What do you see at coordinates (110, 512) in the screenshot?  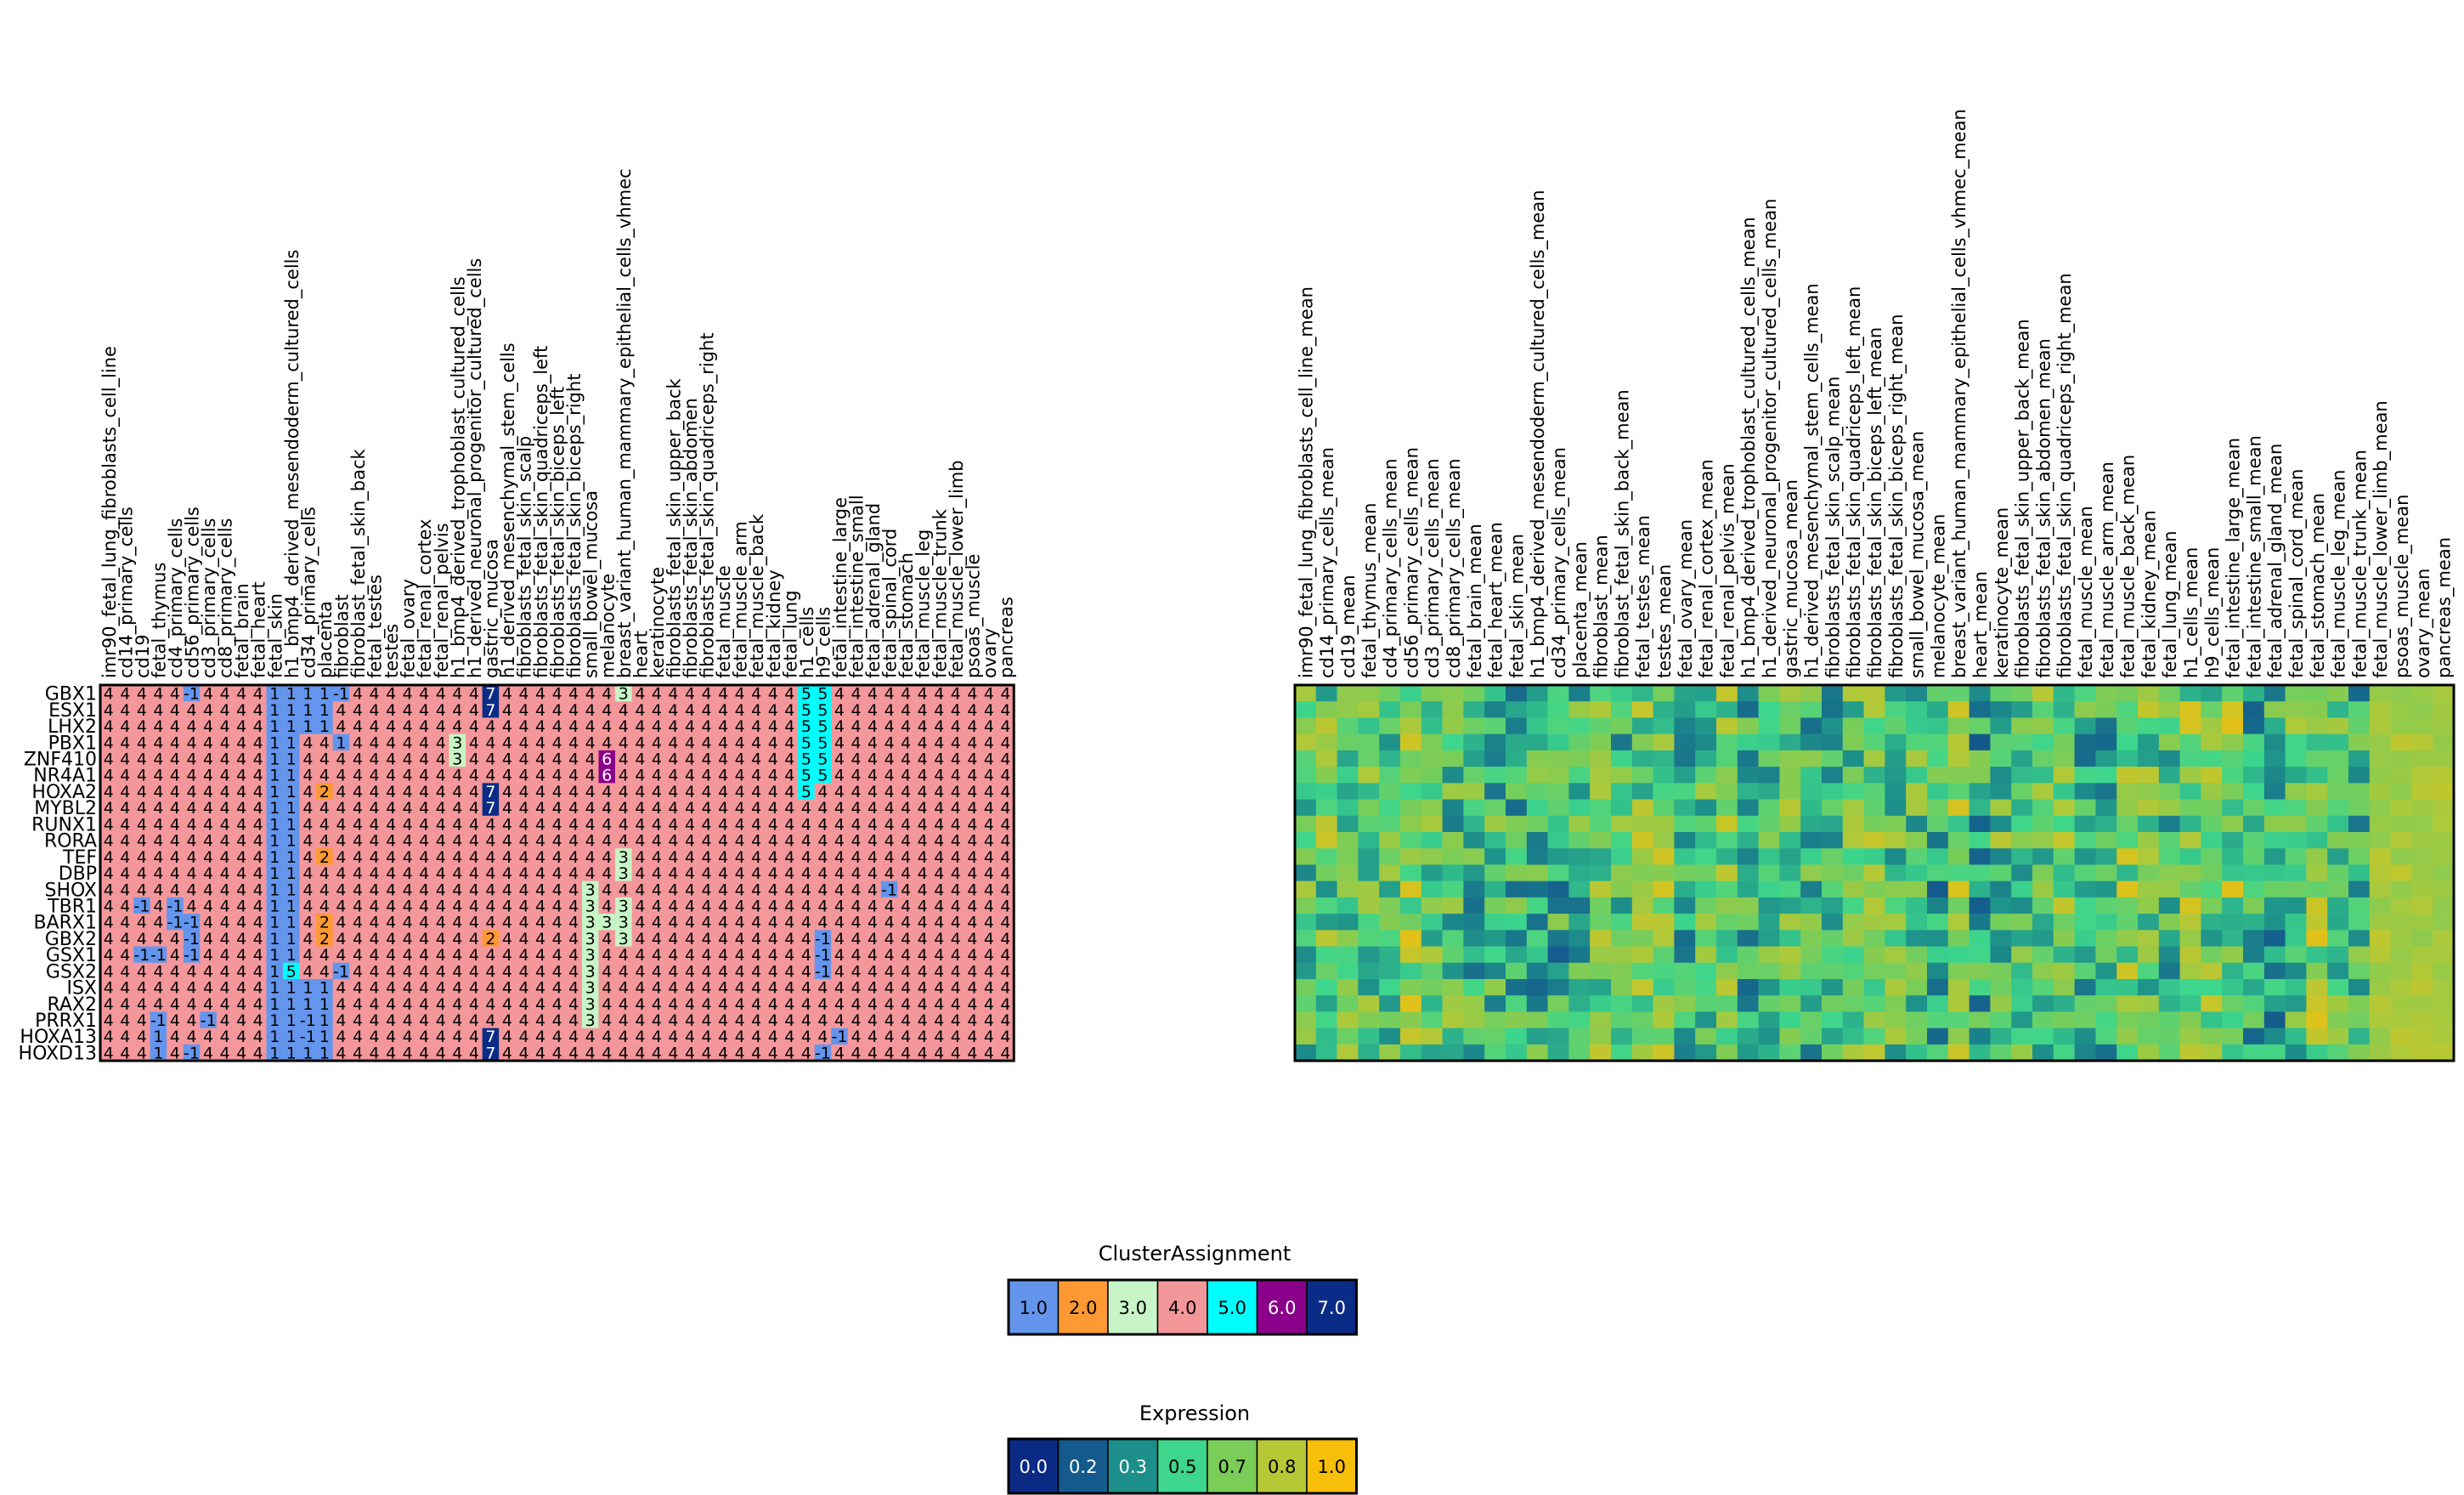 I see `column-label: imr90_fetal_lung_fibroblasts_cell_line` at bounding box center [110, 512].